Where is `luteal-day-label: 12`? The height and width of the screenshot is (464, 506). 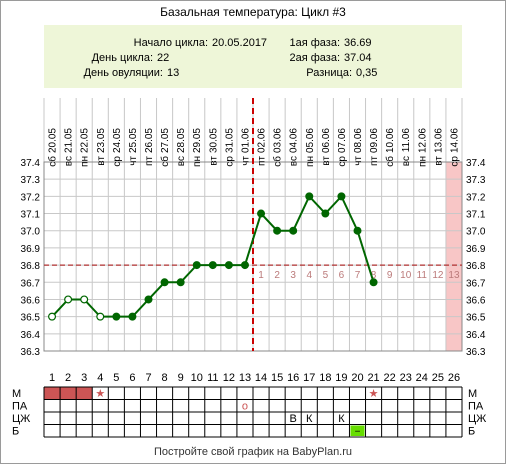
luteal-day-label: 12 is located at coordinates (438, 275).